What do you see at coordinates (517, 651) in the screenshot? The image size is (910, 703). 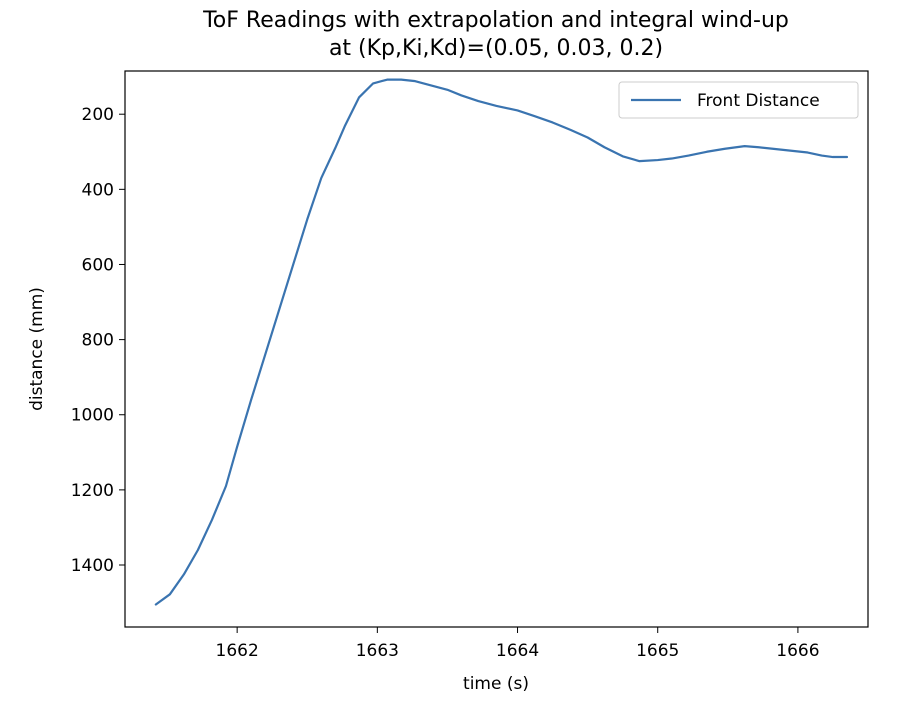 I see `x-tick-label: 1664` at bounding box center [517, 651].